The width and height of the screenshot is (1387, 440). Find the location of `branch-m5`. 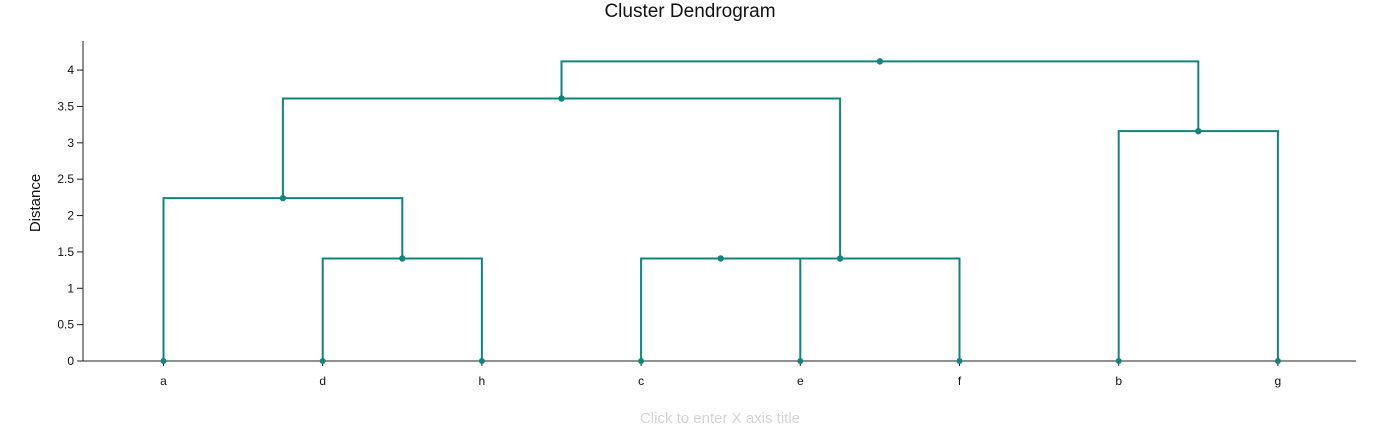

branch-m5 is located at coordinates (1198, 245).